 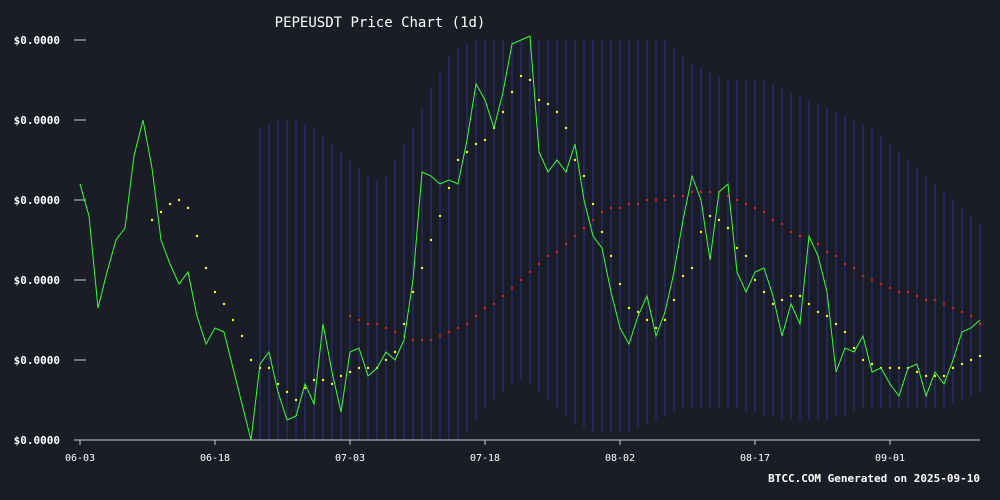 What do you see at coordinates (890, 458) in the screenshot?
I see `x-tick-label: 09-01` at bounding box center [890, 458].